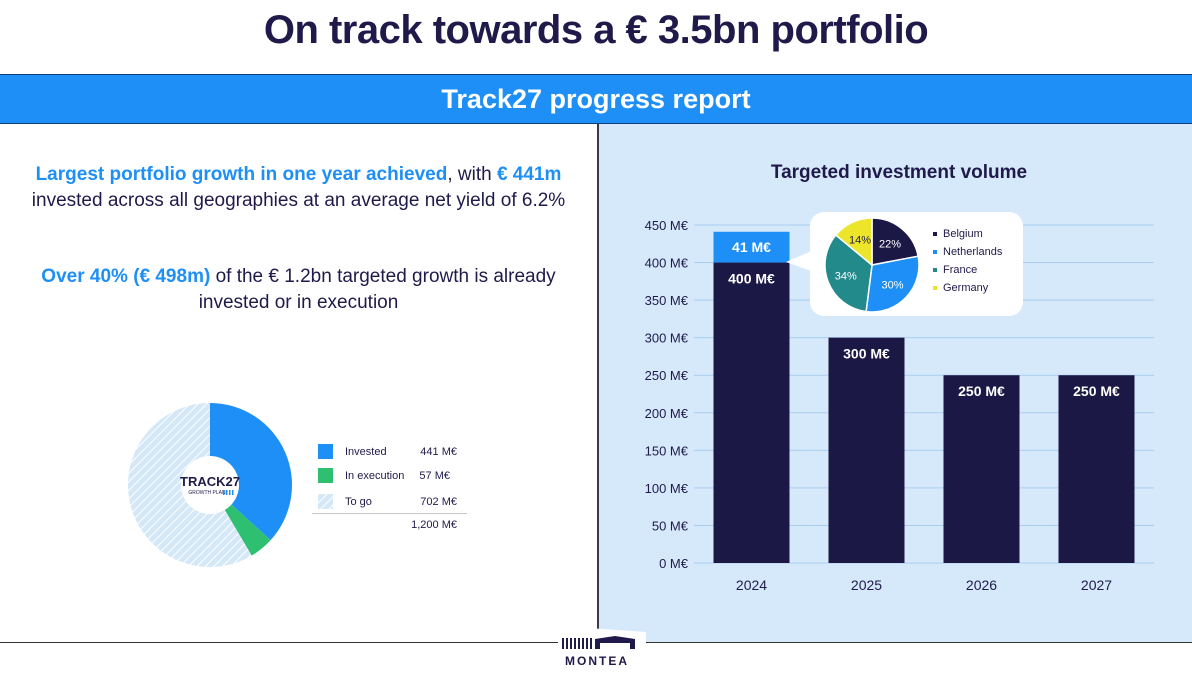 The image size is (1192, 675). I want to click on track27-logo-subtitle: GROWTH PLAN, so click(207, 493).